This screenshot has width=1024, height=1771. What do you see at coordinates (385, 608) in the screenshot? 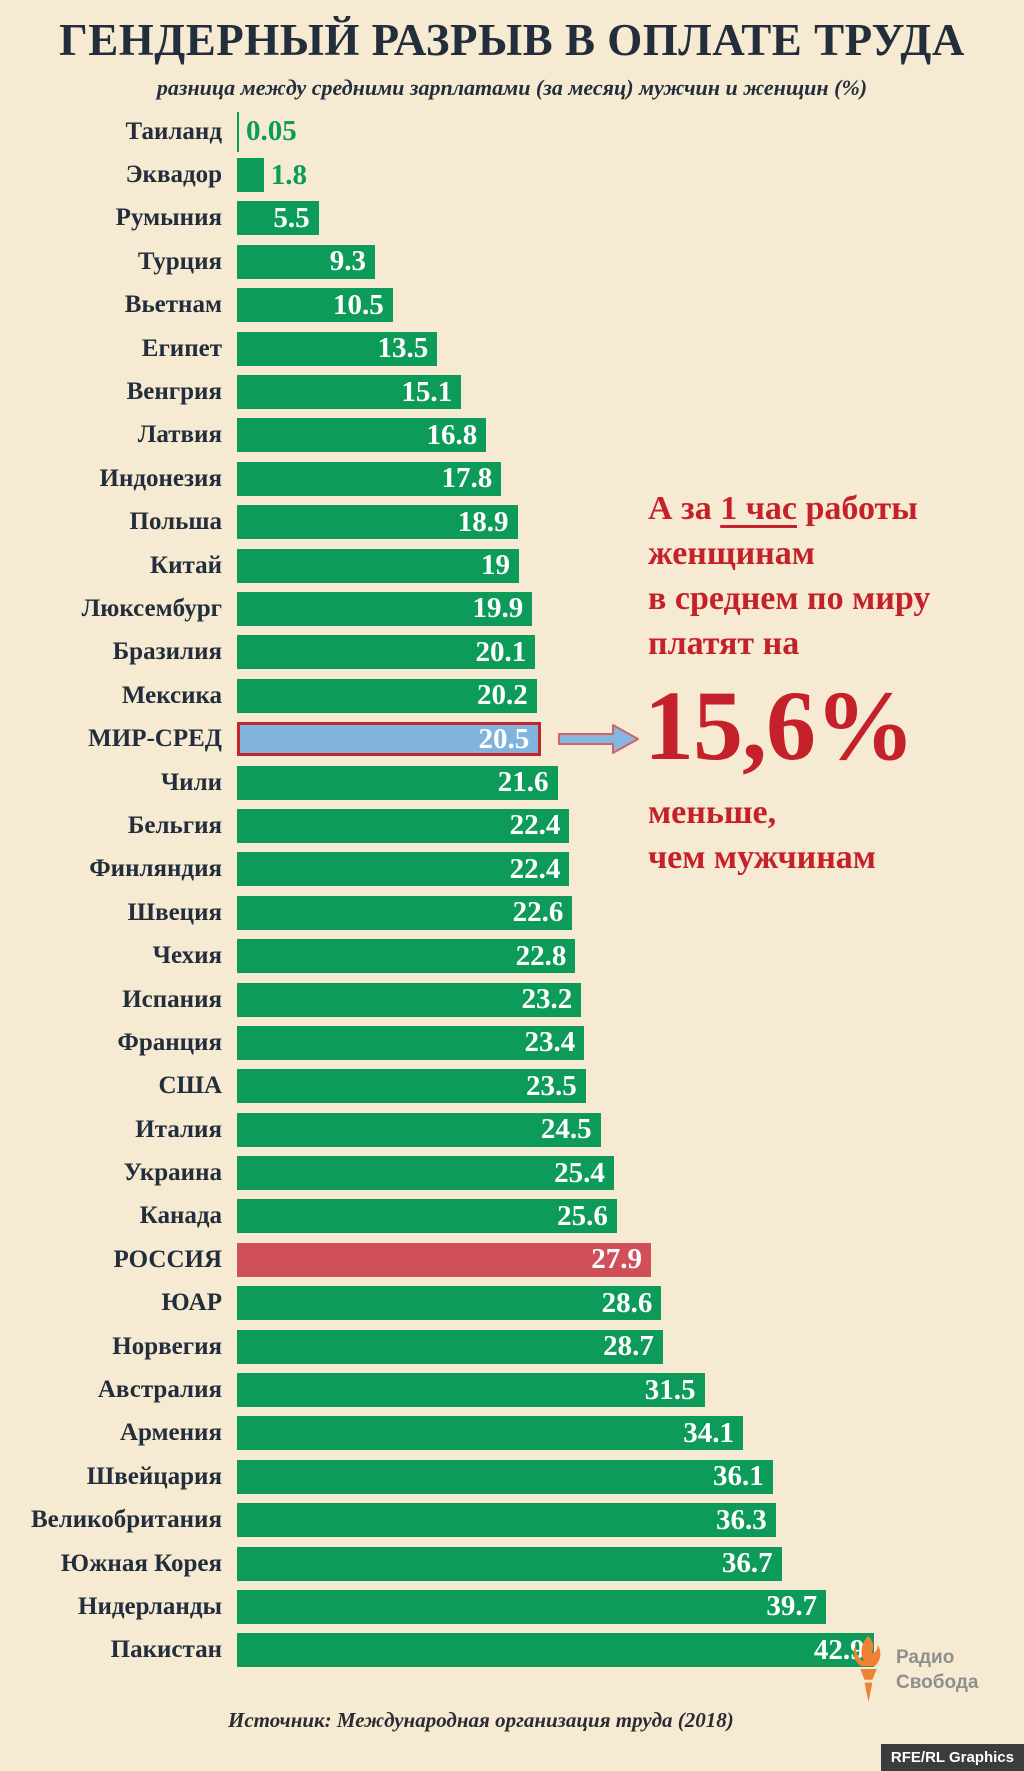
I see `bar-area: 19.9` at bounding box center [385, 608].